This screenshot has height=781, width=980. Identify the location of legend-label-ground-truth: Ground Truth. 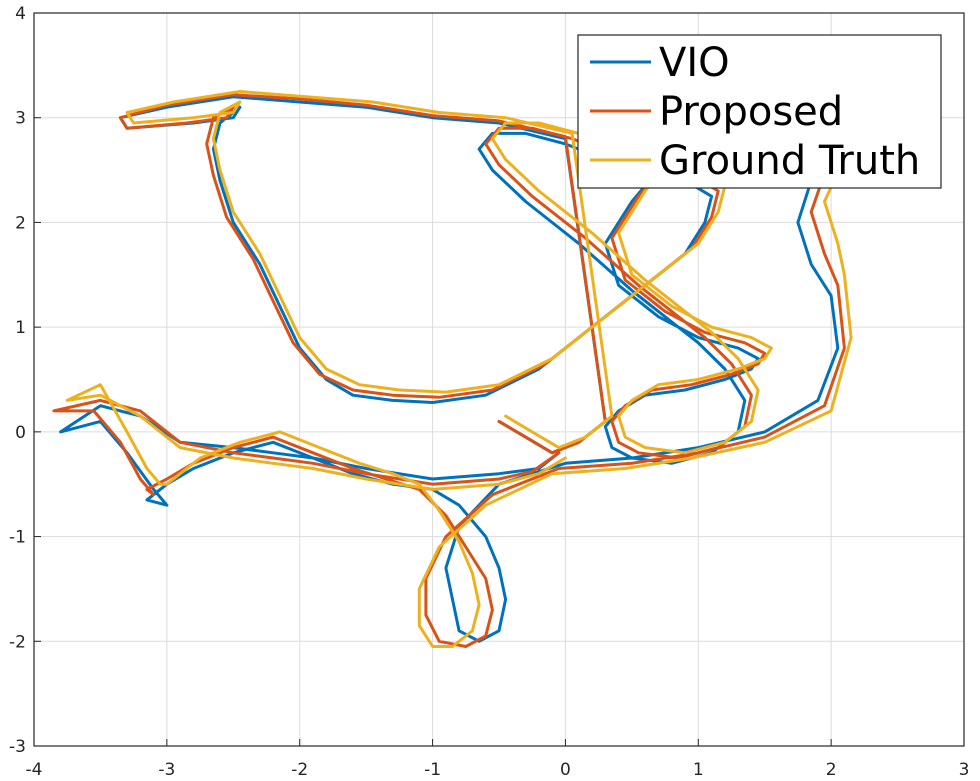
(789, 161).